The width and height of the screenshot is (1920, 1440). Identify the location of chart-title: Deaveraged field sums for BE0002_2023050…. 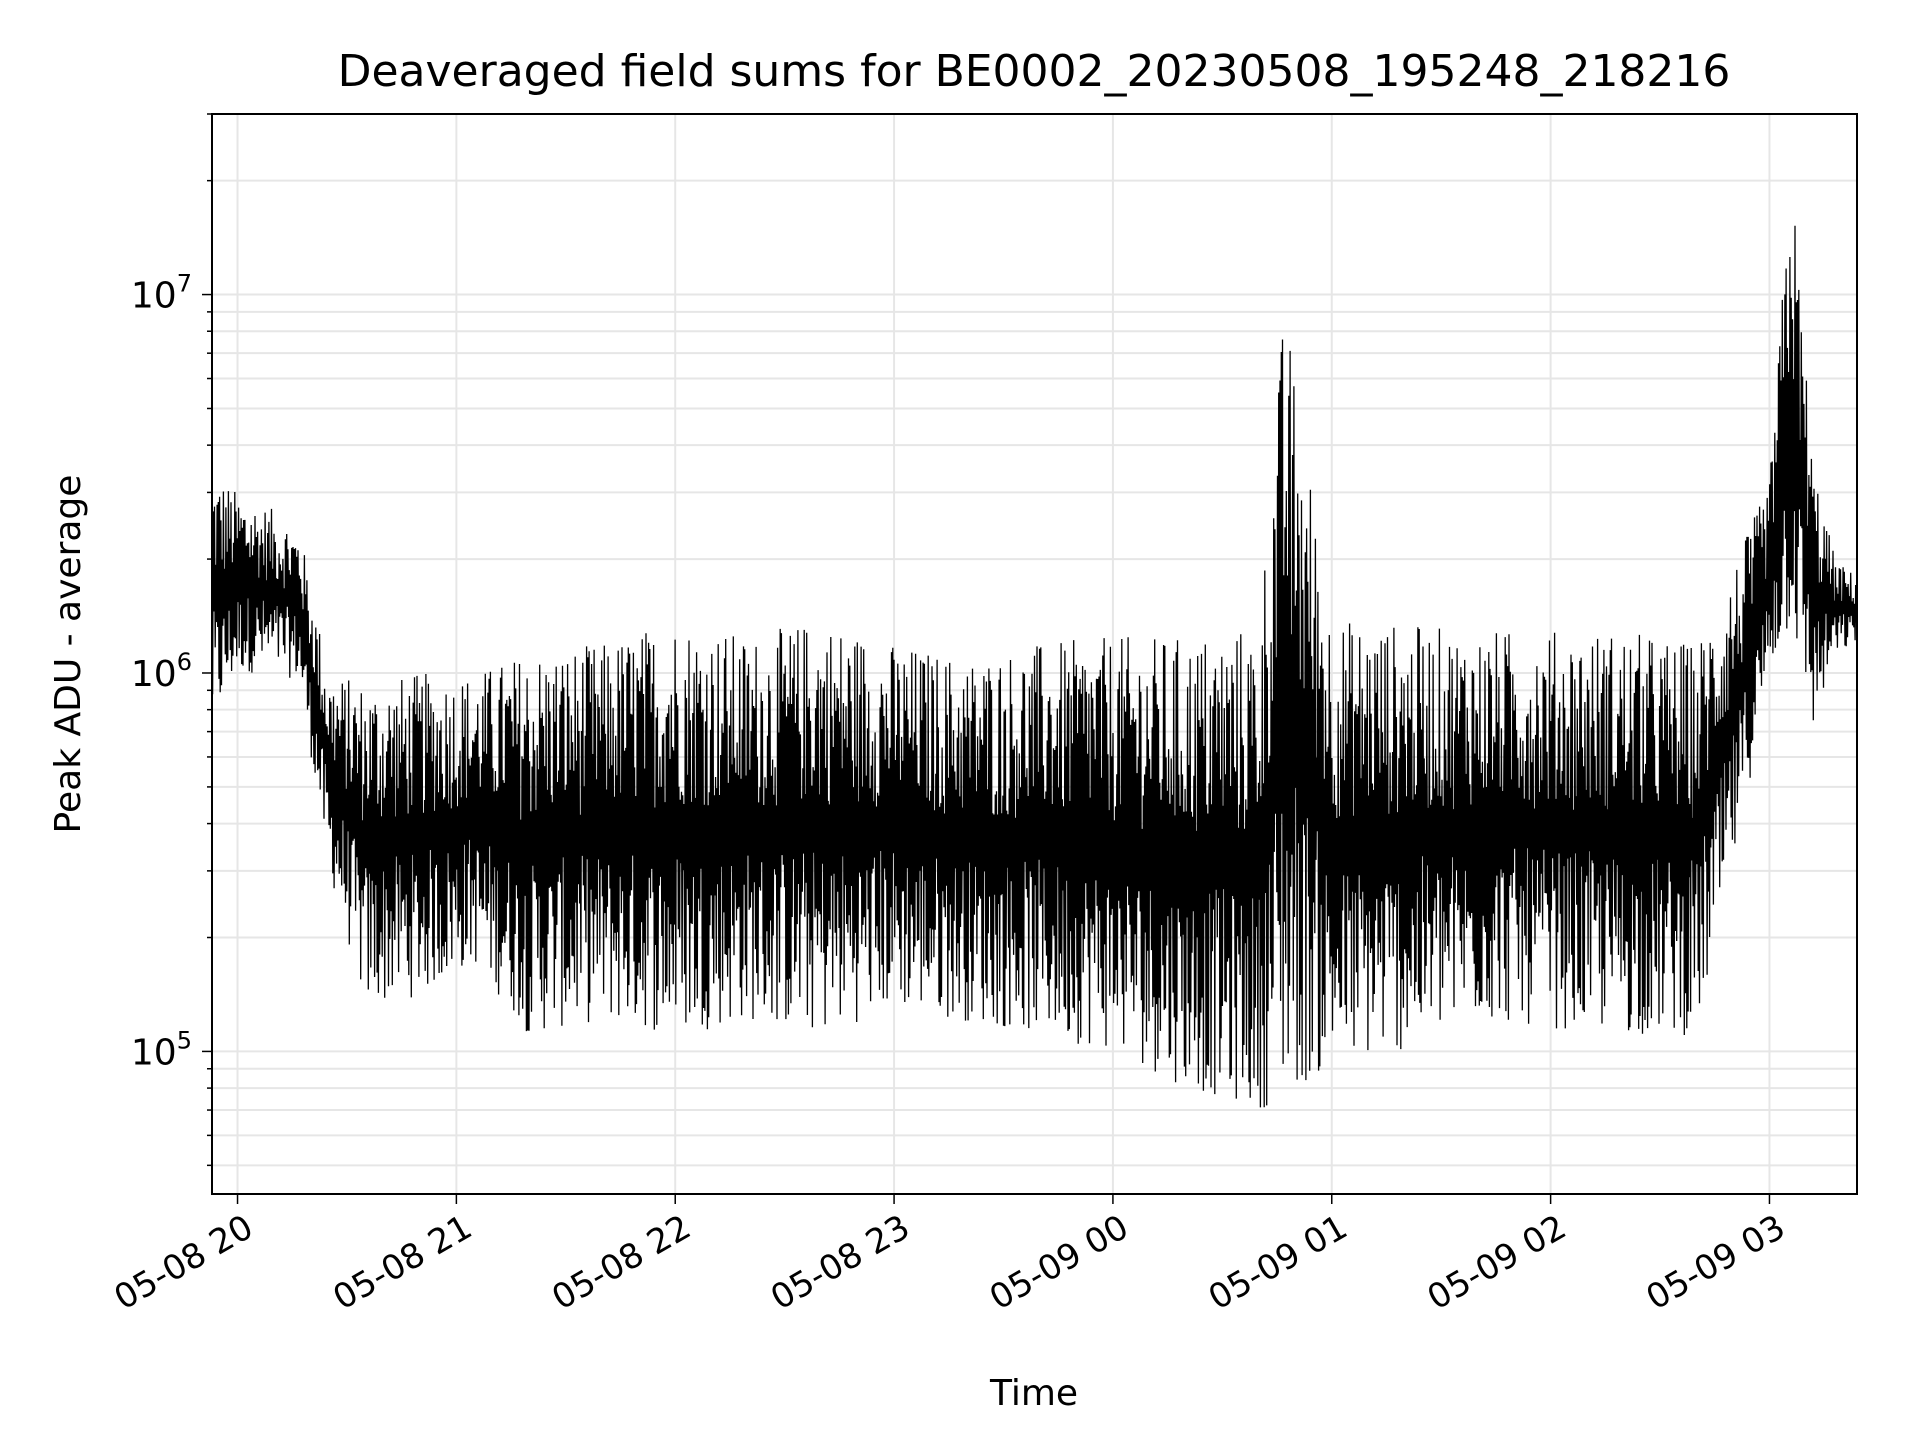
(1034, 71).